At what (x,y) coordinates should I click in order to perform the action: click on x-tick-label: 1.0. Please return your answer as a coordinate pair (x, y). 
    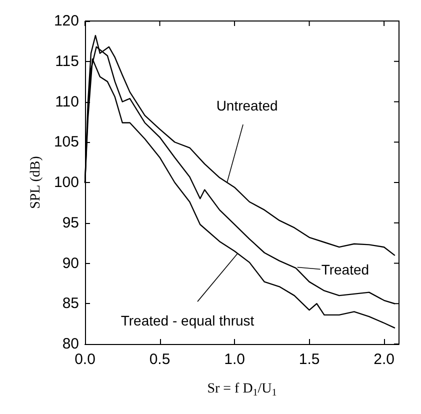
    Looking at the image, I should click on (234, 359).